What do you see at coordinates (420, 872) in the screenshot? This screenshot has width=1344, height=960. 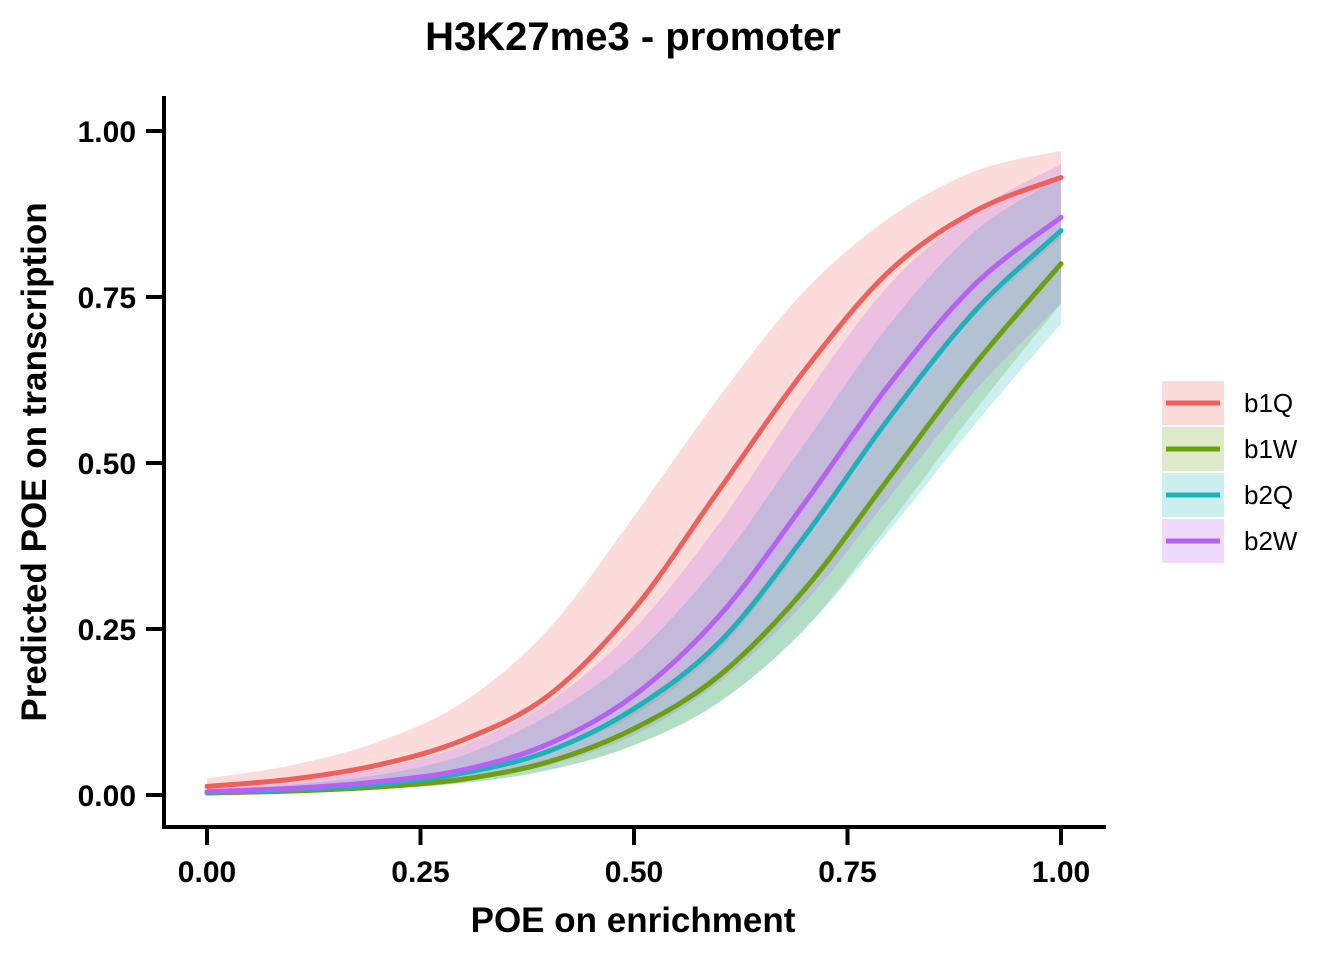 I see `x-tick-label: 0.25` at bounding box center [420, 872].